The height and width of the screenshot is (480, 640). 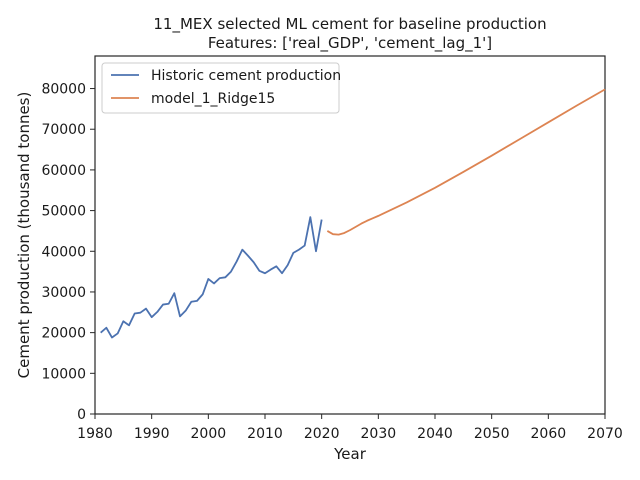 I want to click on x-tick-label: 2010, so click(x=265, y=434).